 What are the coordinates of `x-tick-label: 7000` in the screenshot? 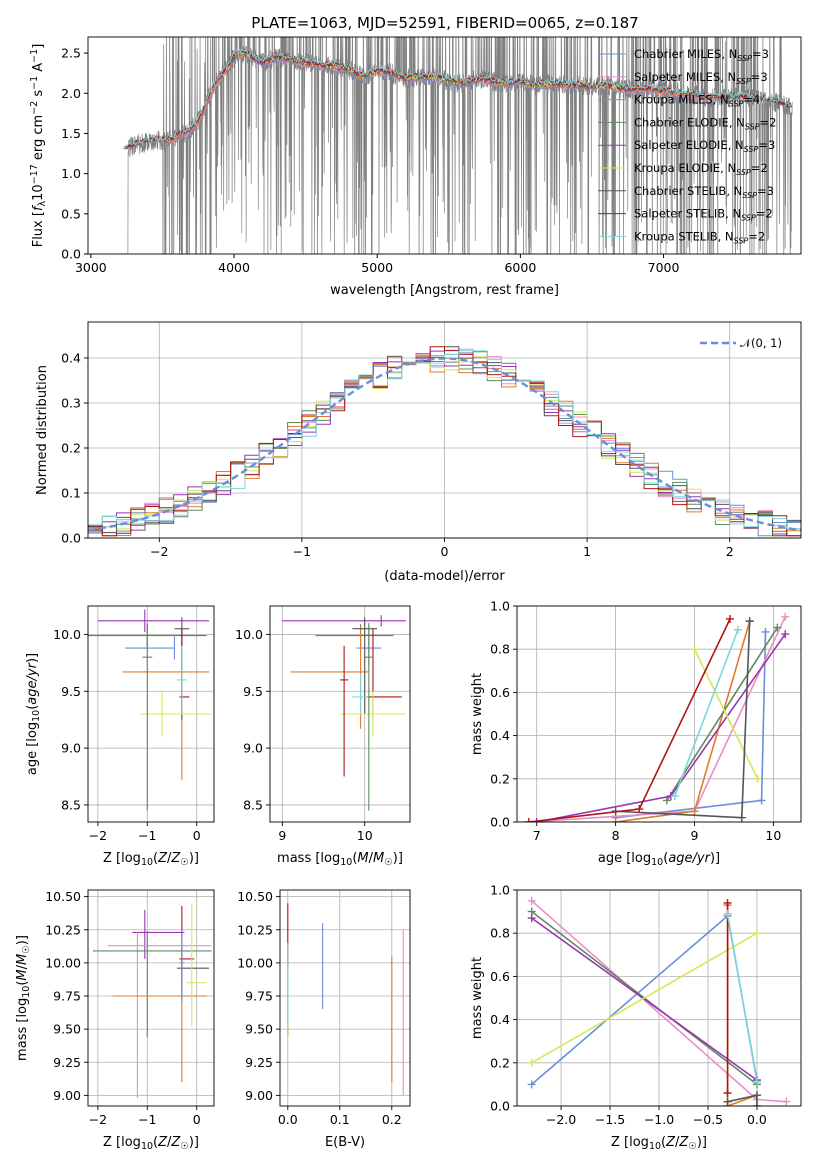 It's located at (664, 267).